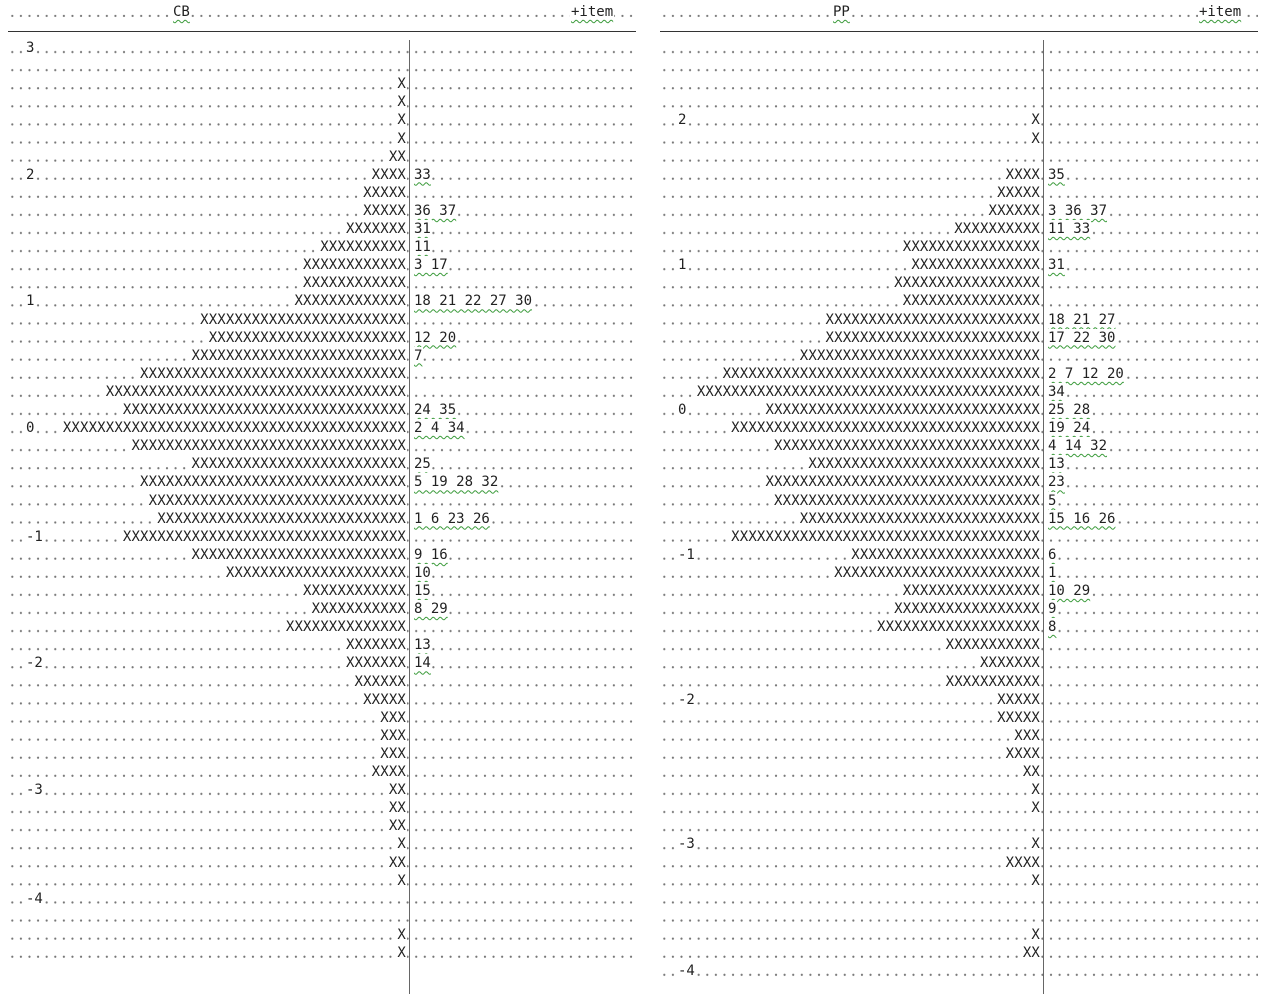 Image resolution: width=1263 pixels, height=996 pixels. What do you see at coordinates (354, 591) in the screenshot?
I see `person-marks: XXXXXXXXXXXX` at bounding box center [354, 591].